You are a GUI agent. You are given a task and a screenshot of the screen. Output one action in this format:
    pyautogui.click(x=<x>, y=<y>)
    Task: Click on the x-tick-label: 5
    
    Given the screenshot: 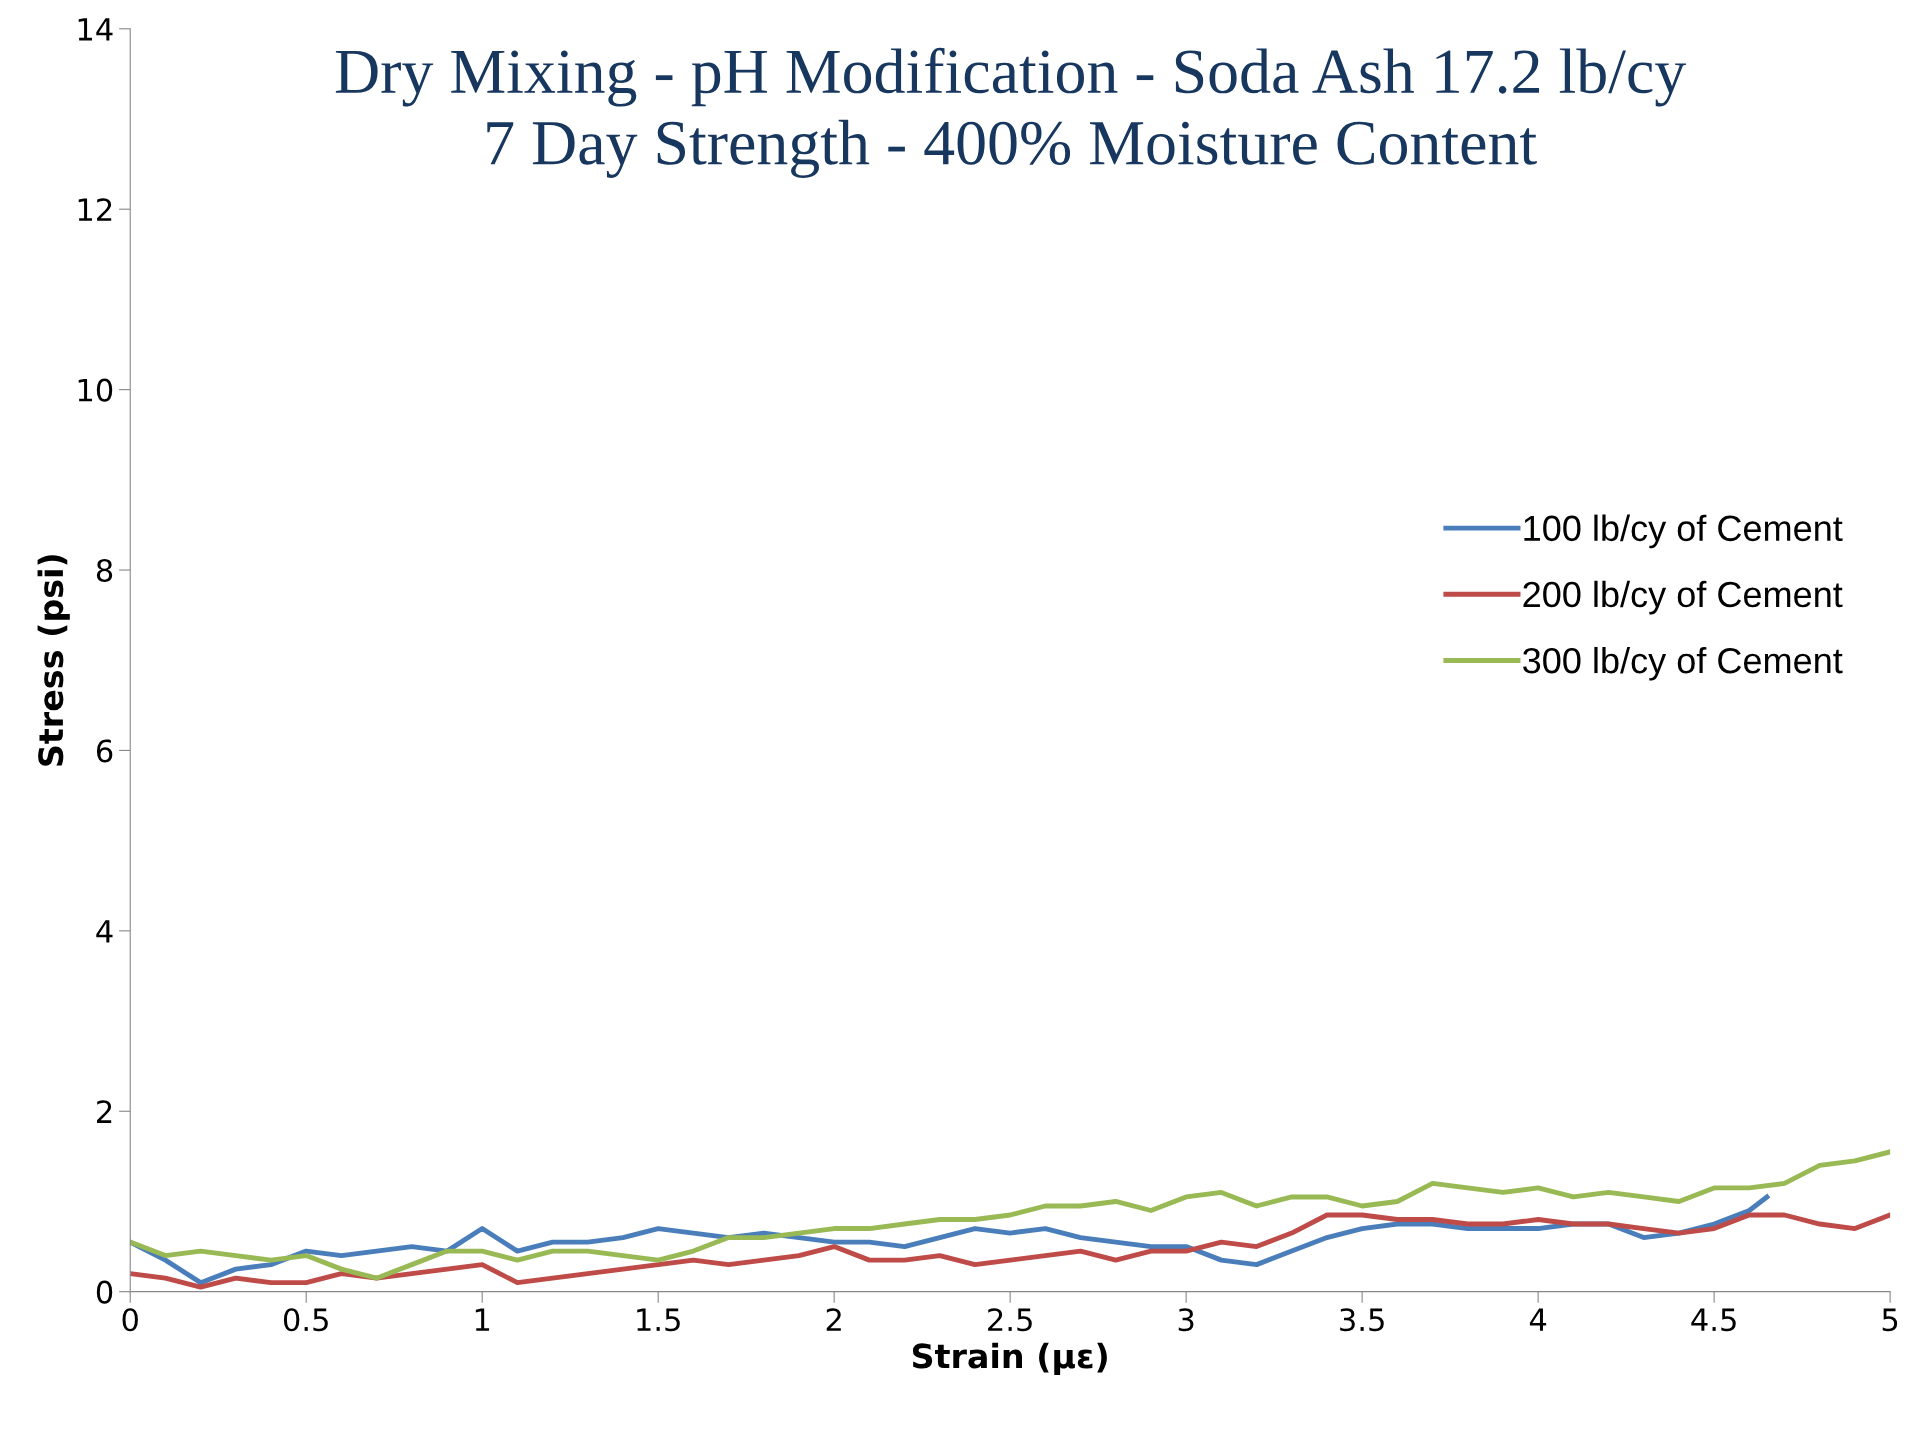 What is the action you would take?
    pyautogui.click(x=1890, y=1320)
    